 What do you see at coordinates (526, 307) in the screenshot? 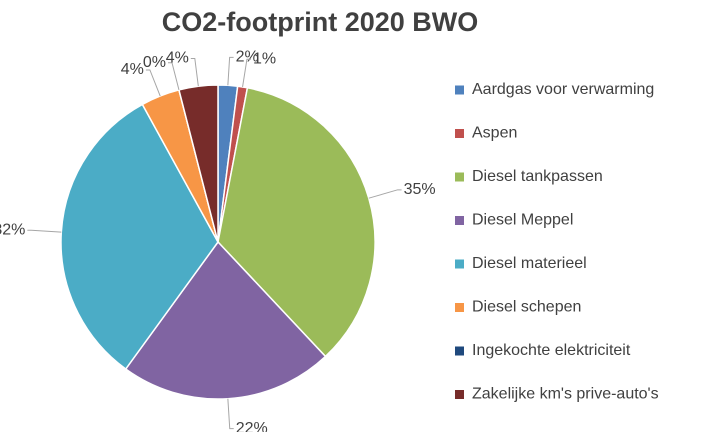
I see `legend-label: Diesel schepen` at bounding box center [526, 307].